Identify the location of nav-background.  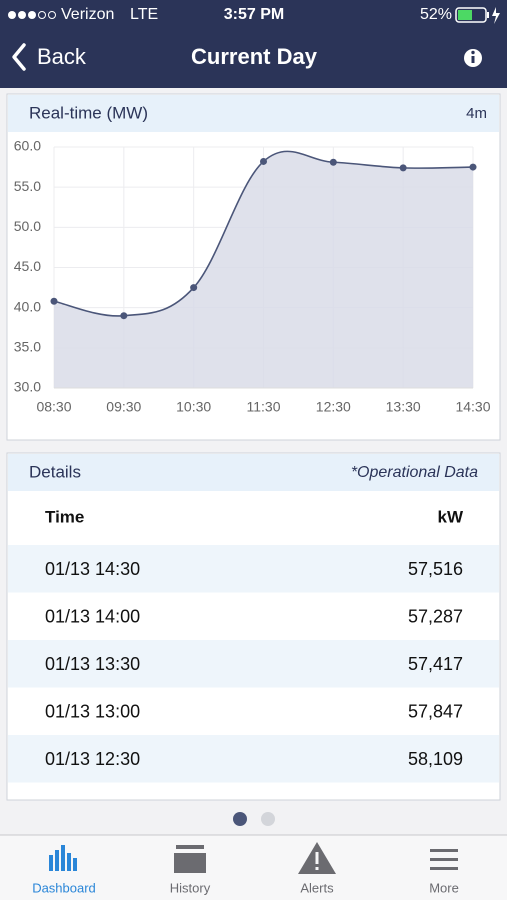
(253, 44).